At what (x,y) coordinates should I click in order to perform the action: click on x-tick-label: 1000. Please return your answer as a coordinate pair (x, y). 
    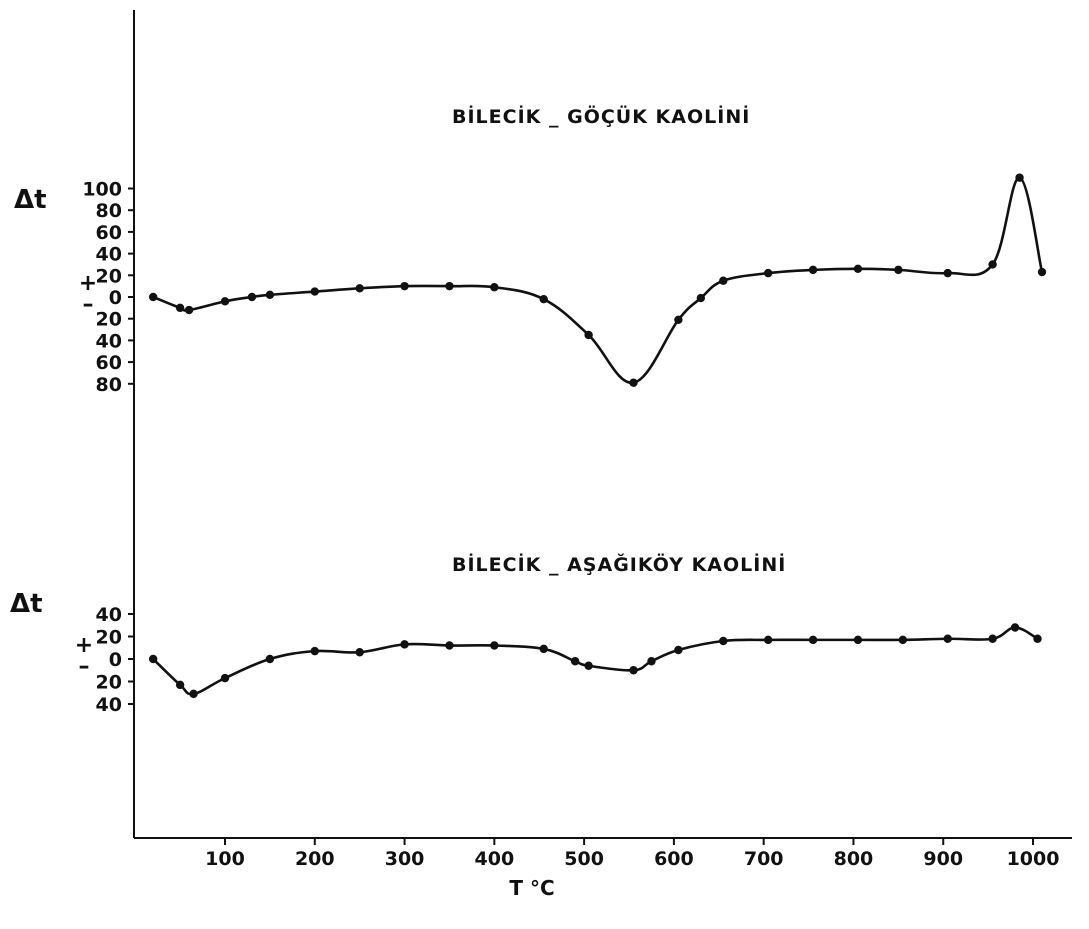
    Looking at the image, I should click on (1033, 859).